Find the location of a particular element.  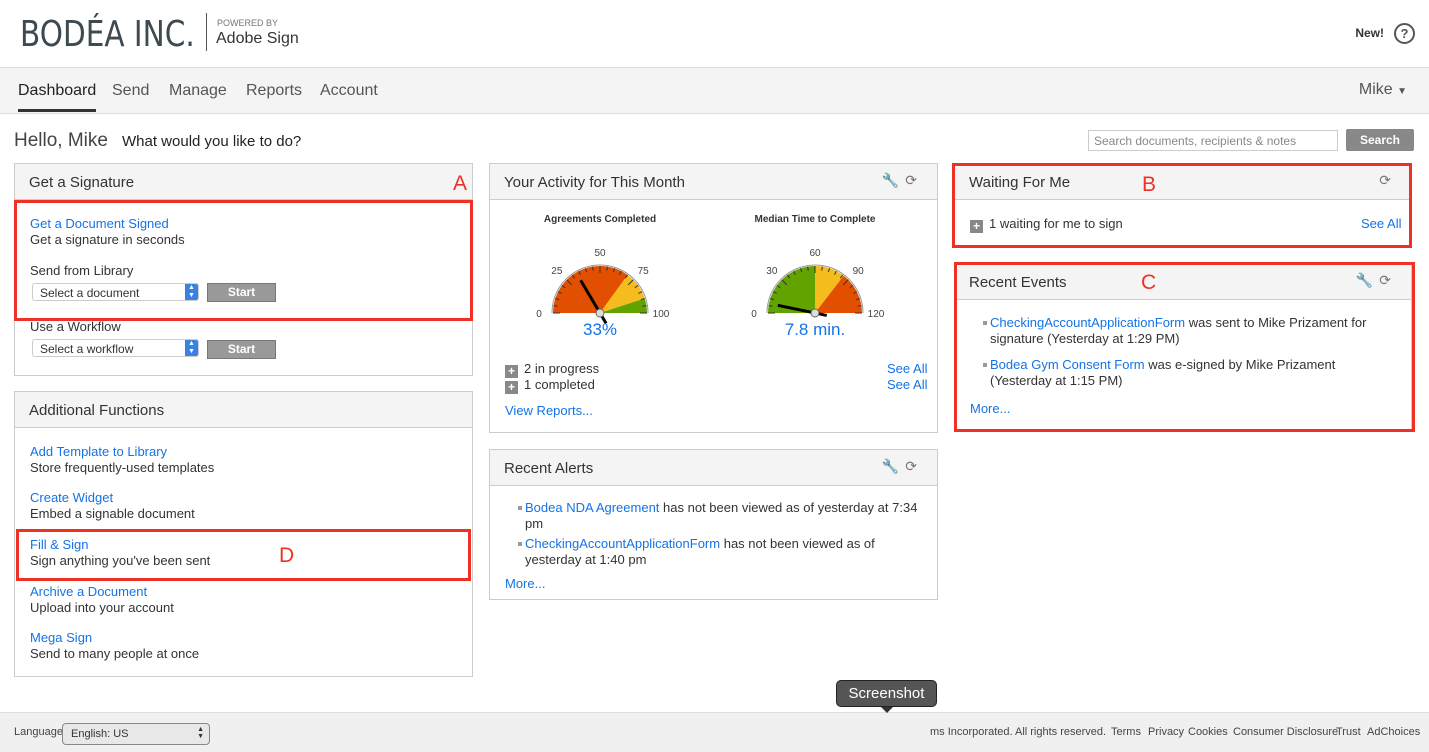

mega-sign-link: Mega Sign is located at coordinates (61, 637).